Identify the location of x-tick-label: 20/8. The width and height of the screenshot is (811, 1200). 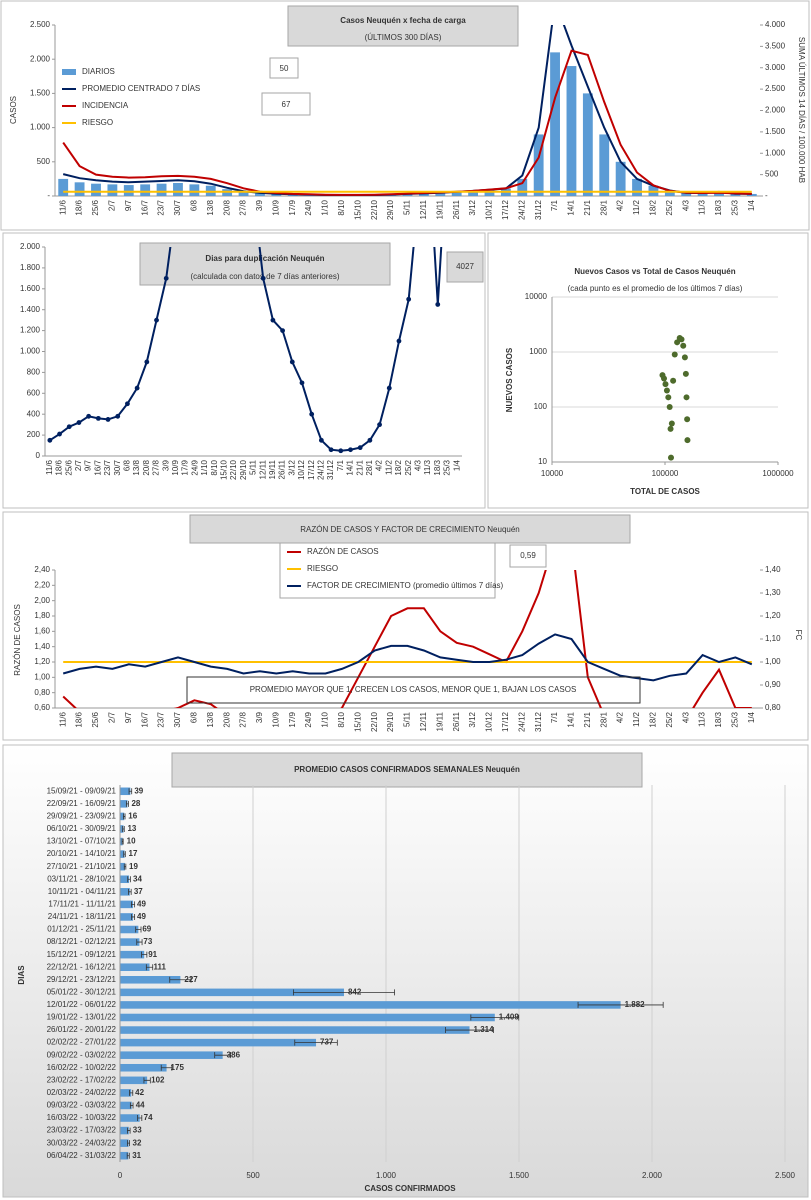
(146, 467).